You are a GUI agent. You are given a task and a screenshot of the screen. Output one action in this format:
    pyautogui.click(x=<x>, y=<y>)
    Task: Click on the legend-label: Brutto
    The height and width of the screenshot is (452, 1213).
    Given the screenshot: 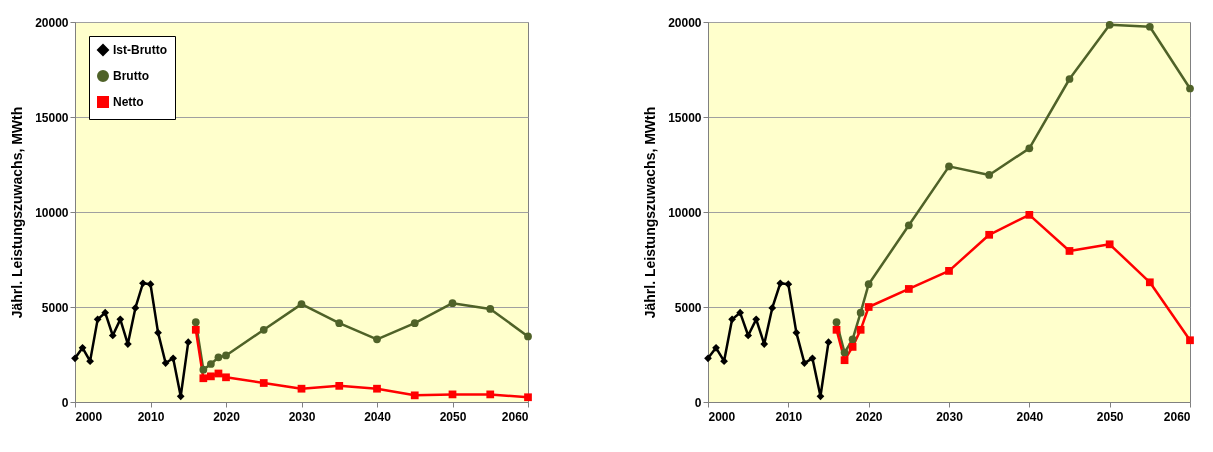 What is the action you would take?
    pyautogui.click(x=131, y=76)
    